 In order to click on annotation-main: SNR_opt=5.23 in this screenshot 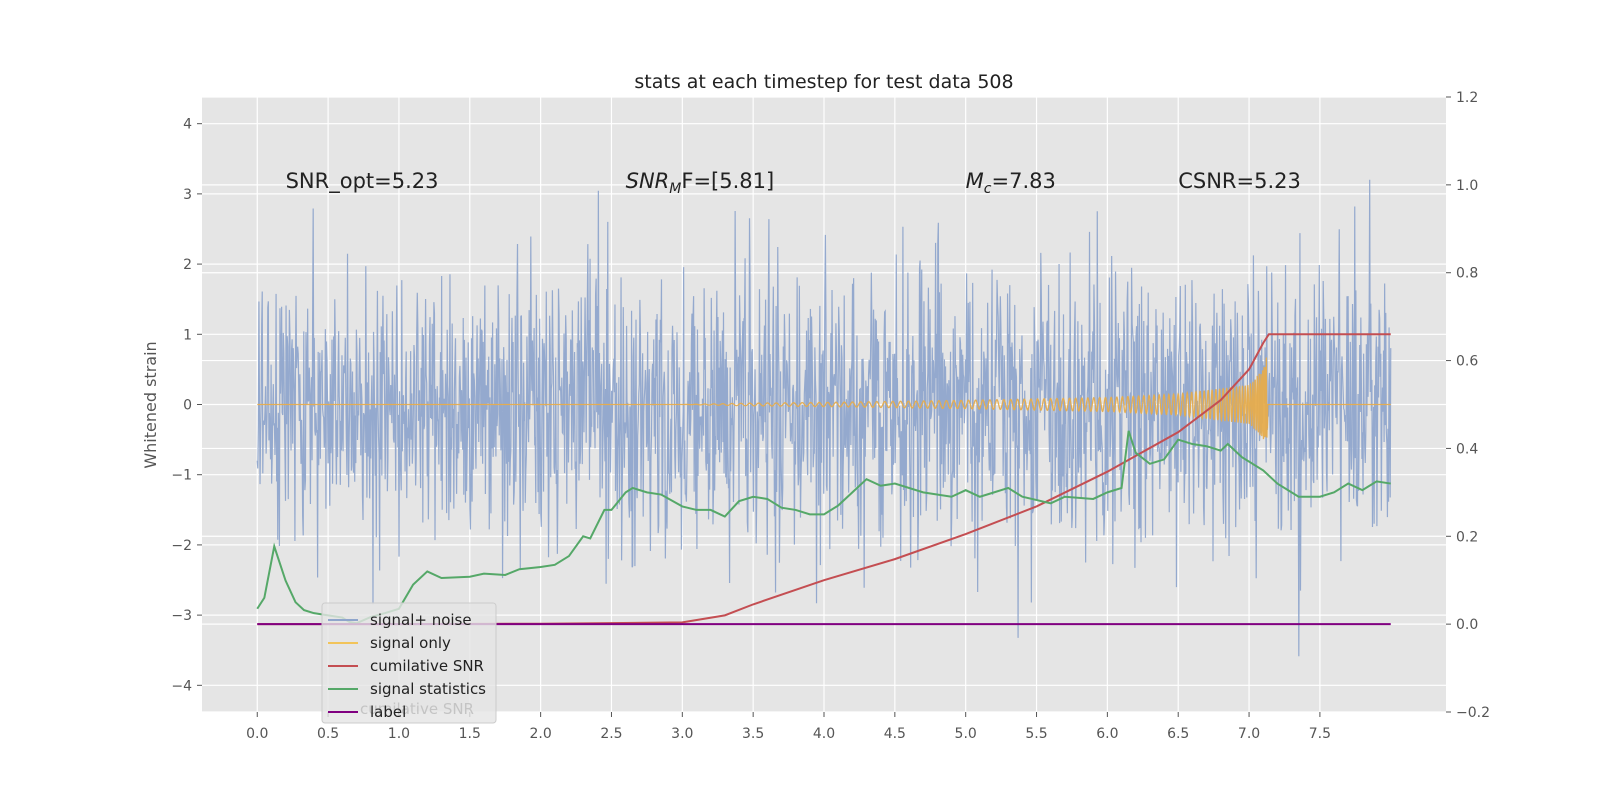, I will do `click(362, 181)`.